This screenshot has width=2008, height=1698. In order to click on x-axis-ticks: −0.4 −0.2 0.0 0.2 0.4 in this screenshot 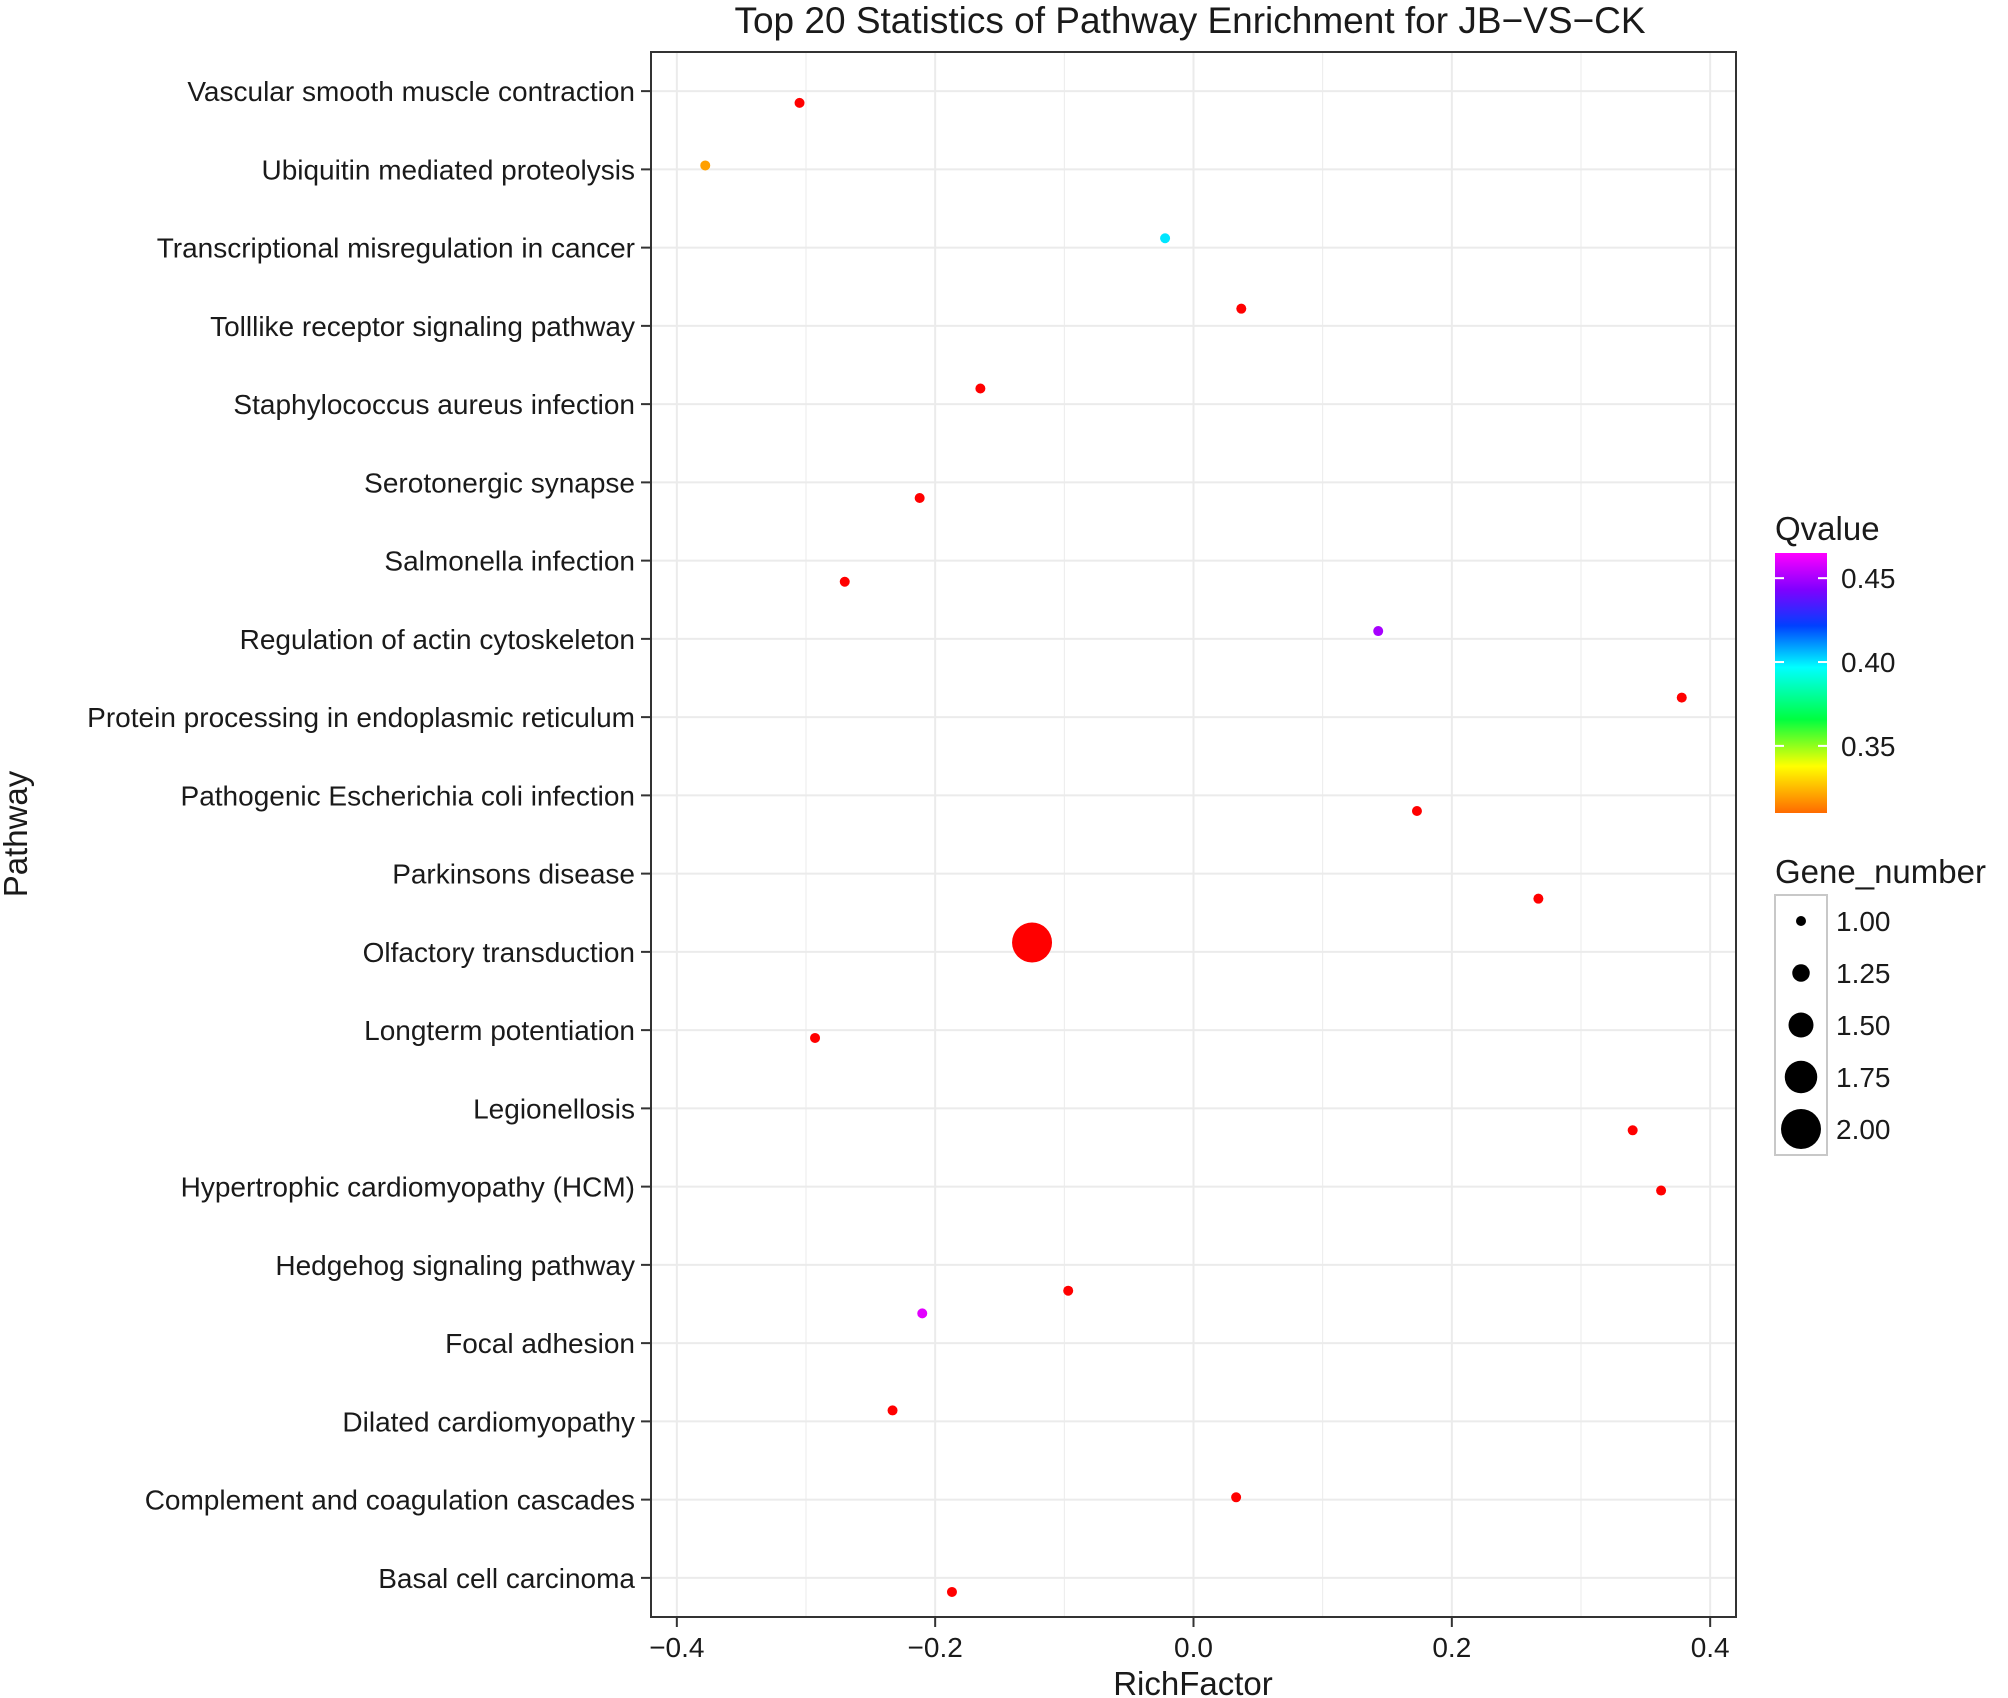, I will do `click(1189, 1640)`.